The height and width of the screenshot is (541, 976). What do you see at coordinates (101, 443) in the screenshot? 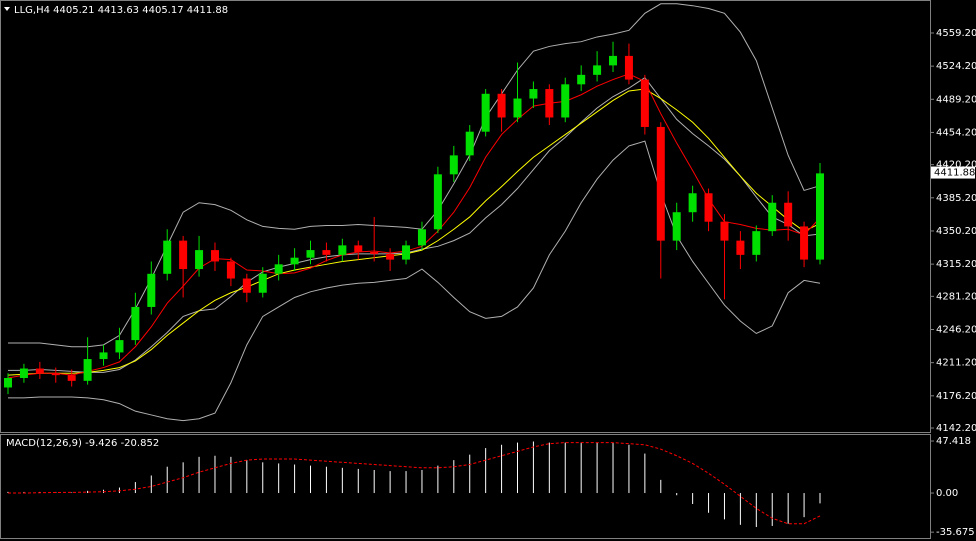
I see `macd-main: -9.426` at bounding box center [101, 443].